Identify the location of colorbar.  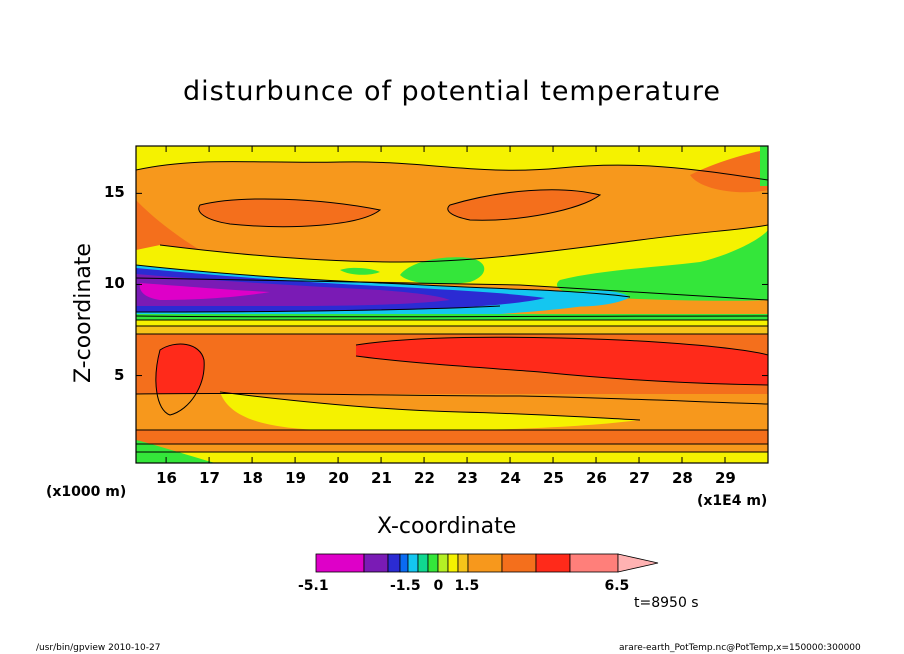
(487, 563).